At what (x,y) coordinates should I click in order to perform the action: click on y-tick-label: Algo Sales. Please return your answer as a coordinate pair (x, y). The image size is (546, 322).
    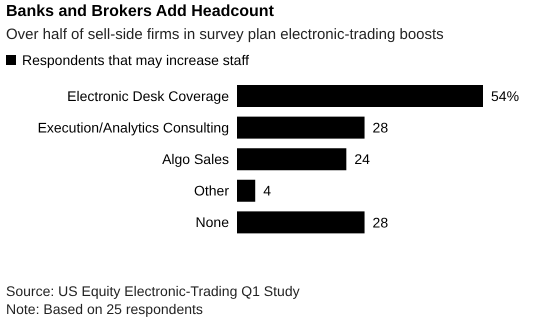
    Looking at the image, I should click on (195, 158).